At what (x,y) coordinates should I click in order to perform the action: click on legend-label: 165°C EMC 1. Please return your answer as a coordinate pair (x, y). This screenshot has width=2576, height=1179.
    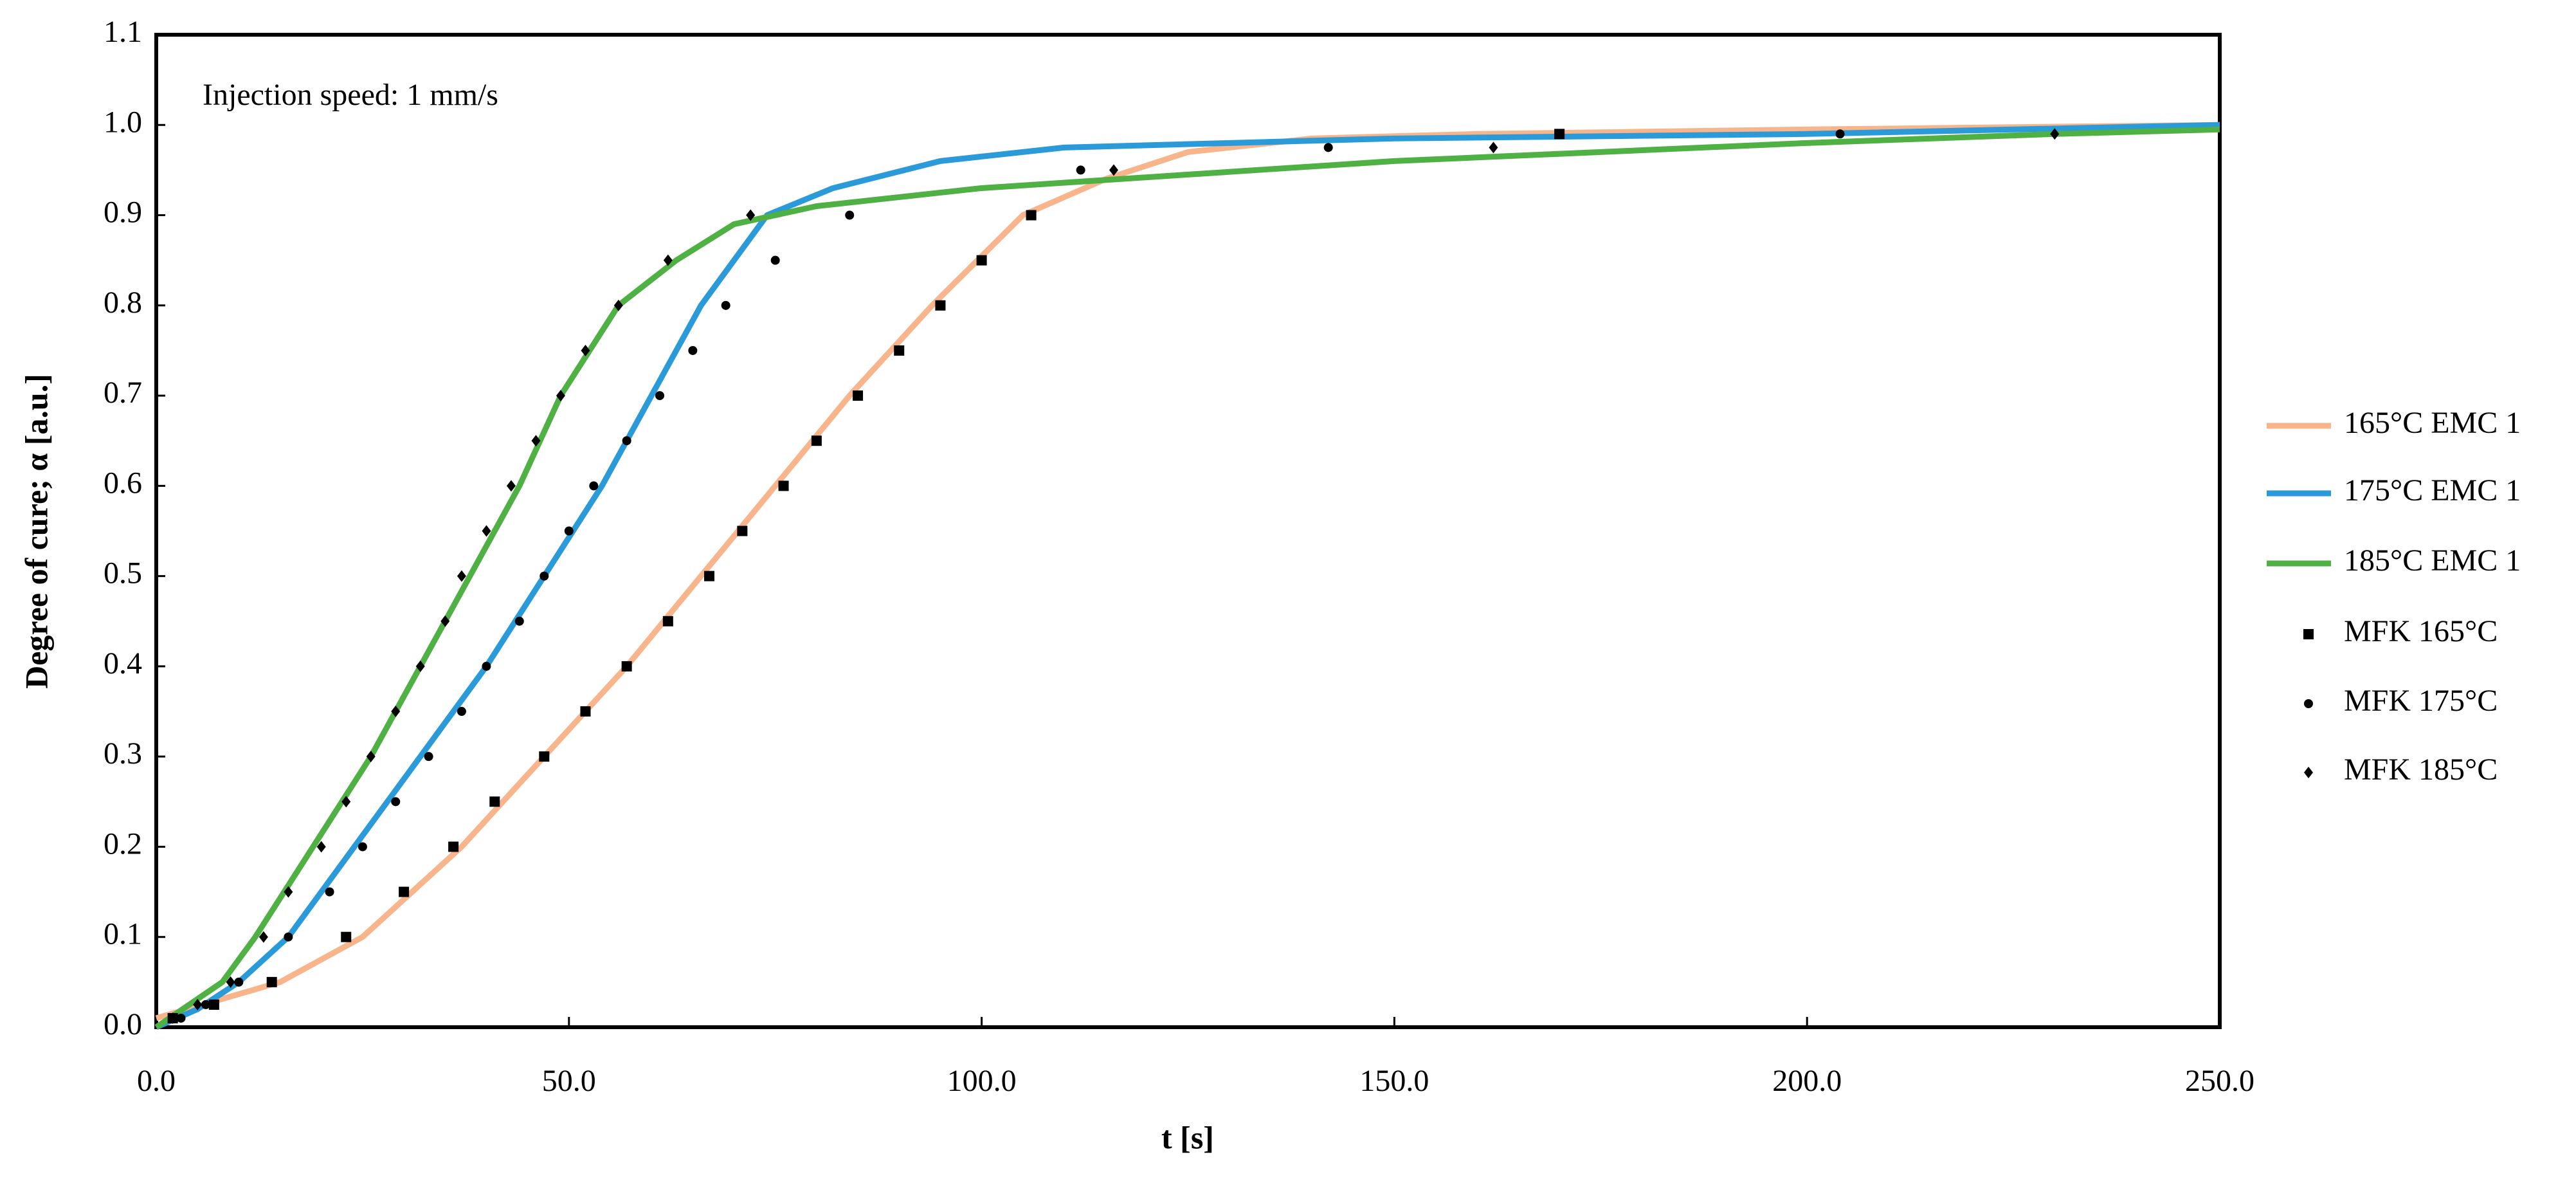
    Looking at the image, I should click on (2432, 423).